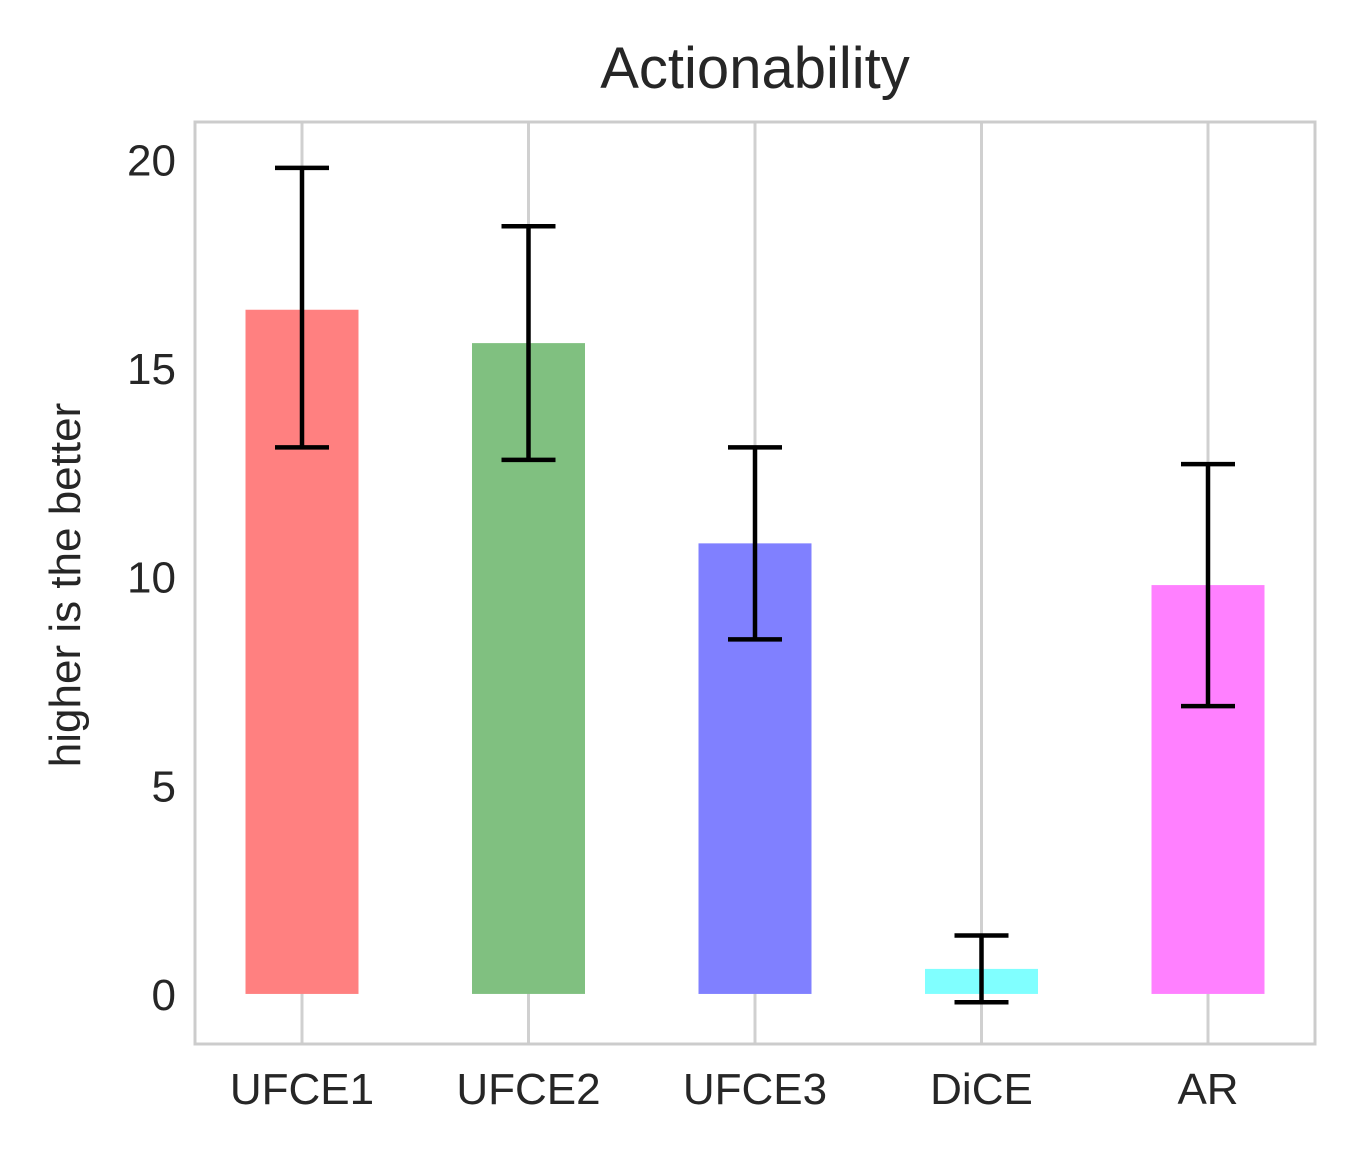  Describe the element at coordinates (1207, 1089) in the screenshot. I see `x-tick-label-ar: AR` at that location.